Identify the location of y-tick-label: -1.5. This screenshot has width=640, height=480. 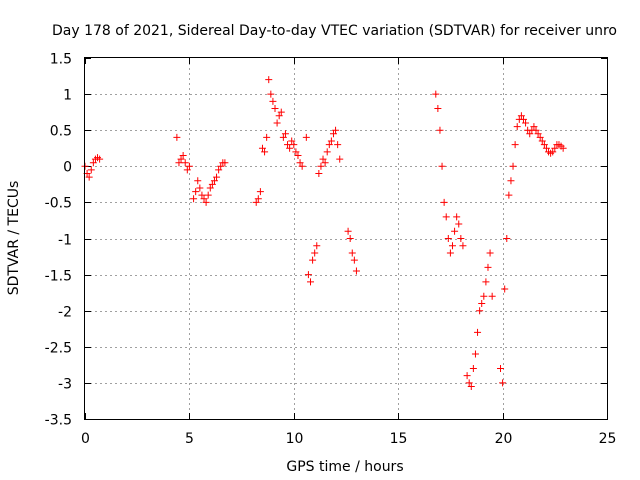
(58, 277).